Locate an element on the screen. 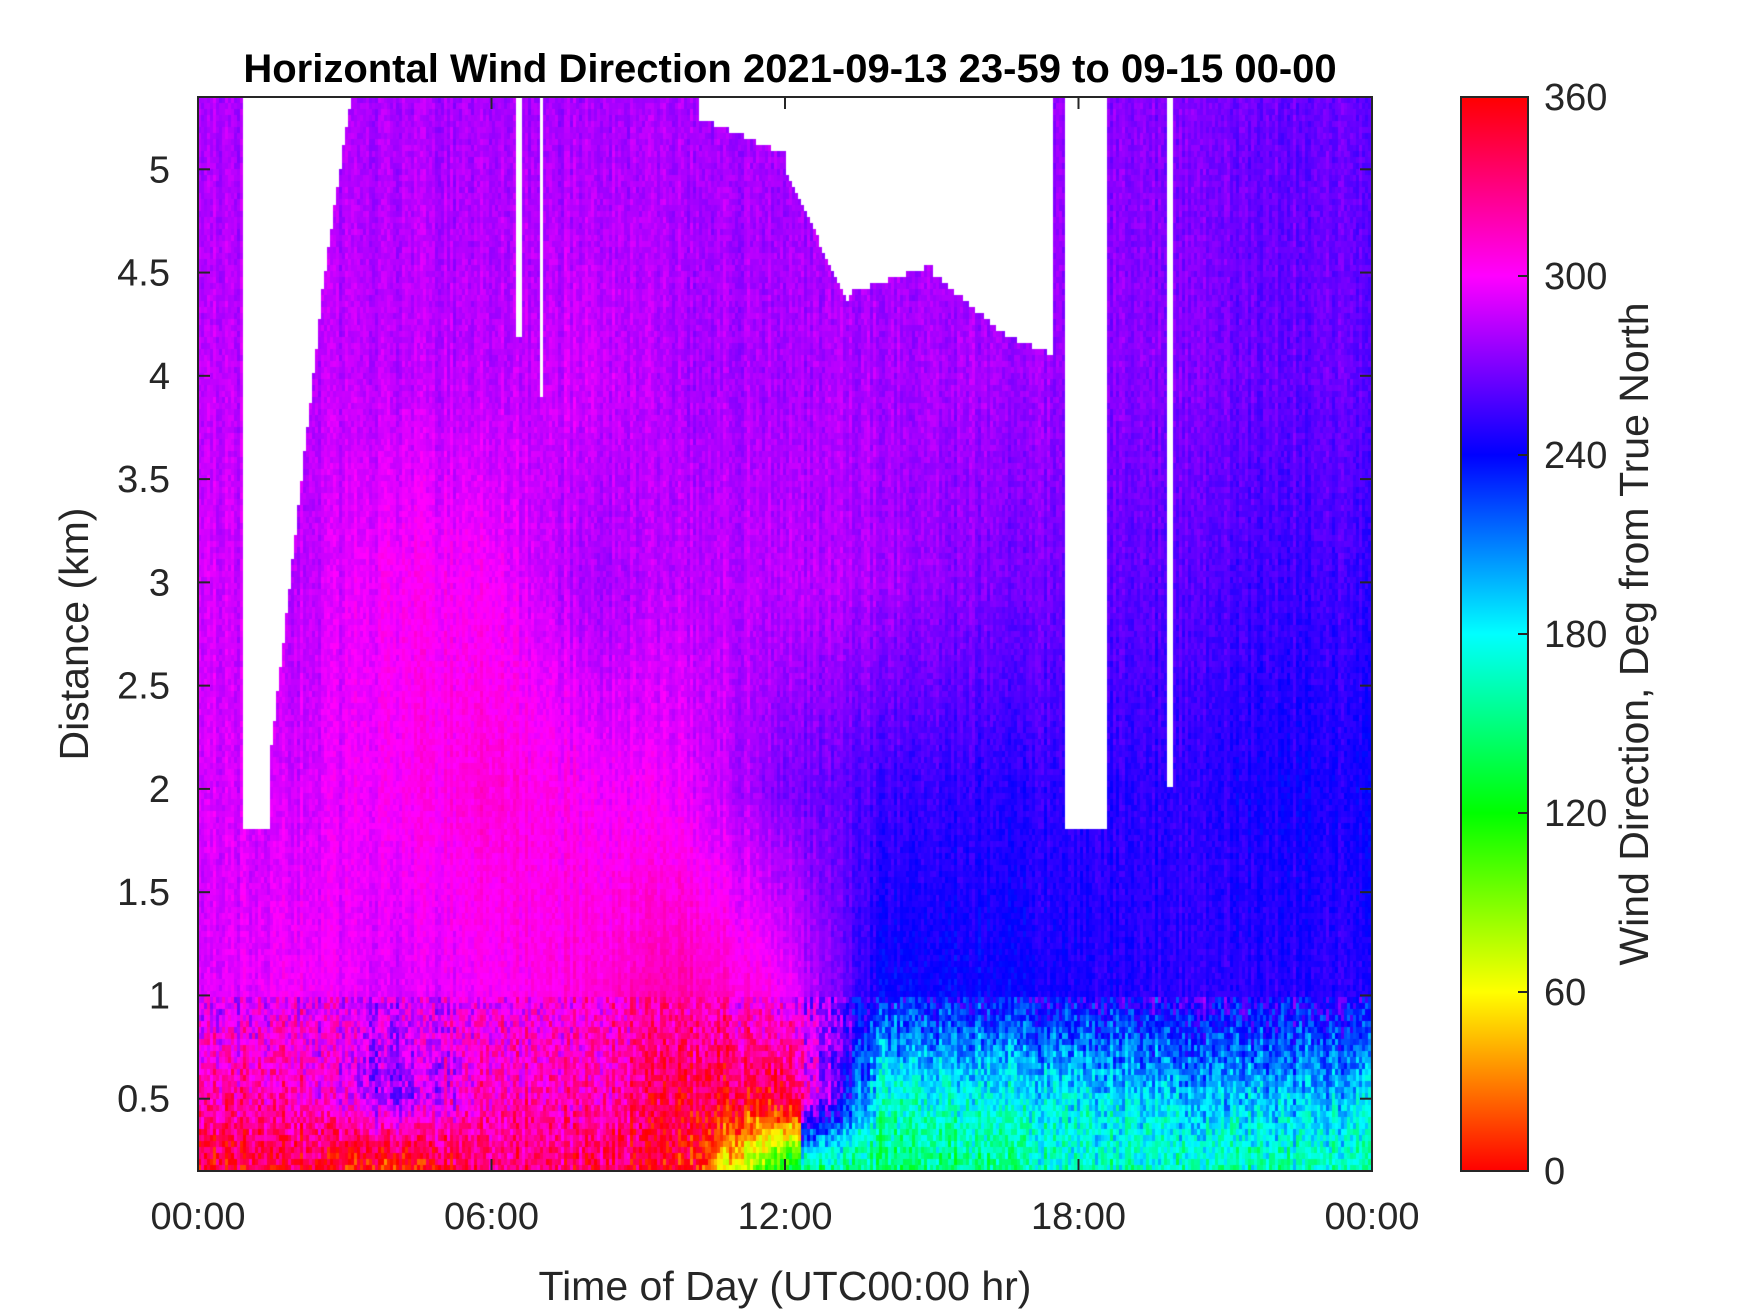 This screenshot has height=1313, width=1750. y-tick-label: 3 is located at coordinates (159, 583).